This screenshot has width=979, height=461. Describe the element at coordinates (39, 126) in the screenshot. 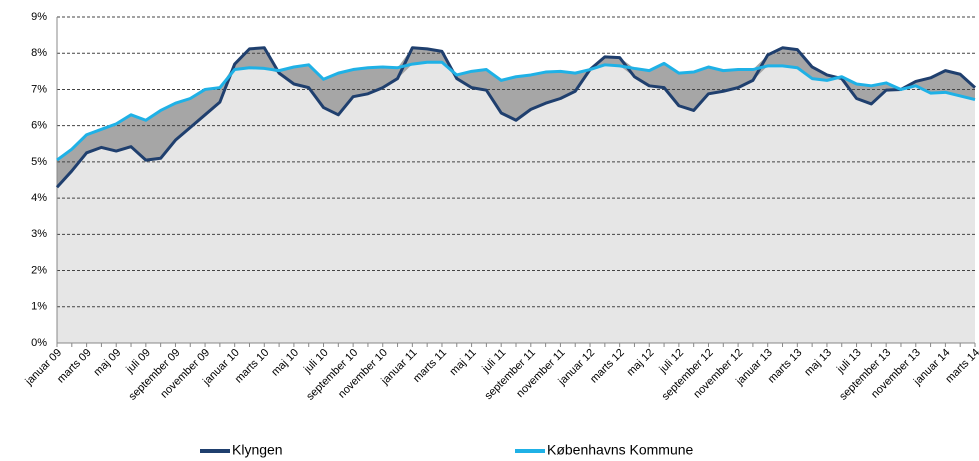

I see `y-tick-label: 6%` at that location.